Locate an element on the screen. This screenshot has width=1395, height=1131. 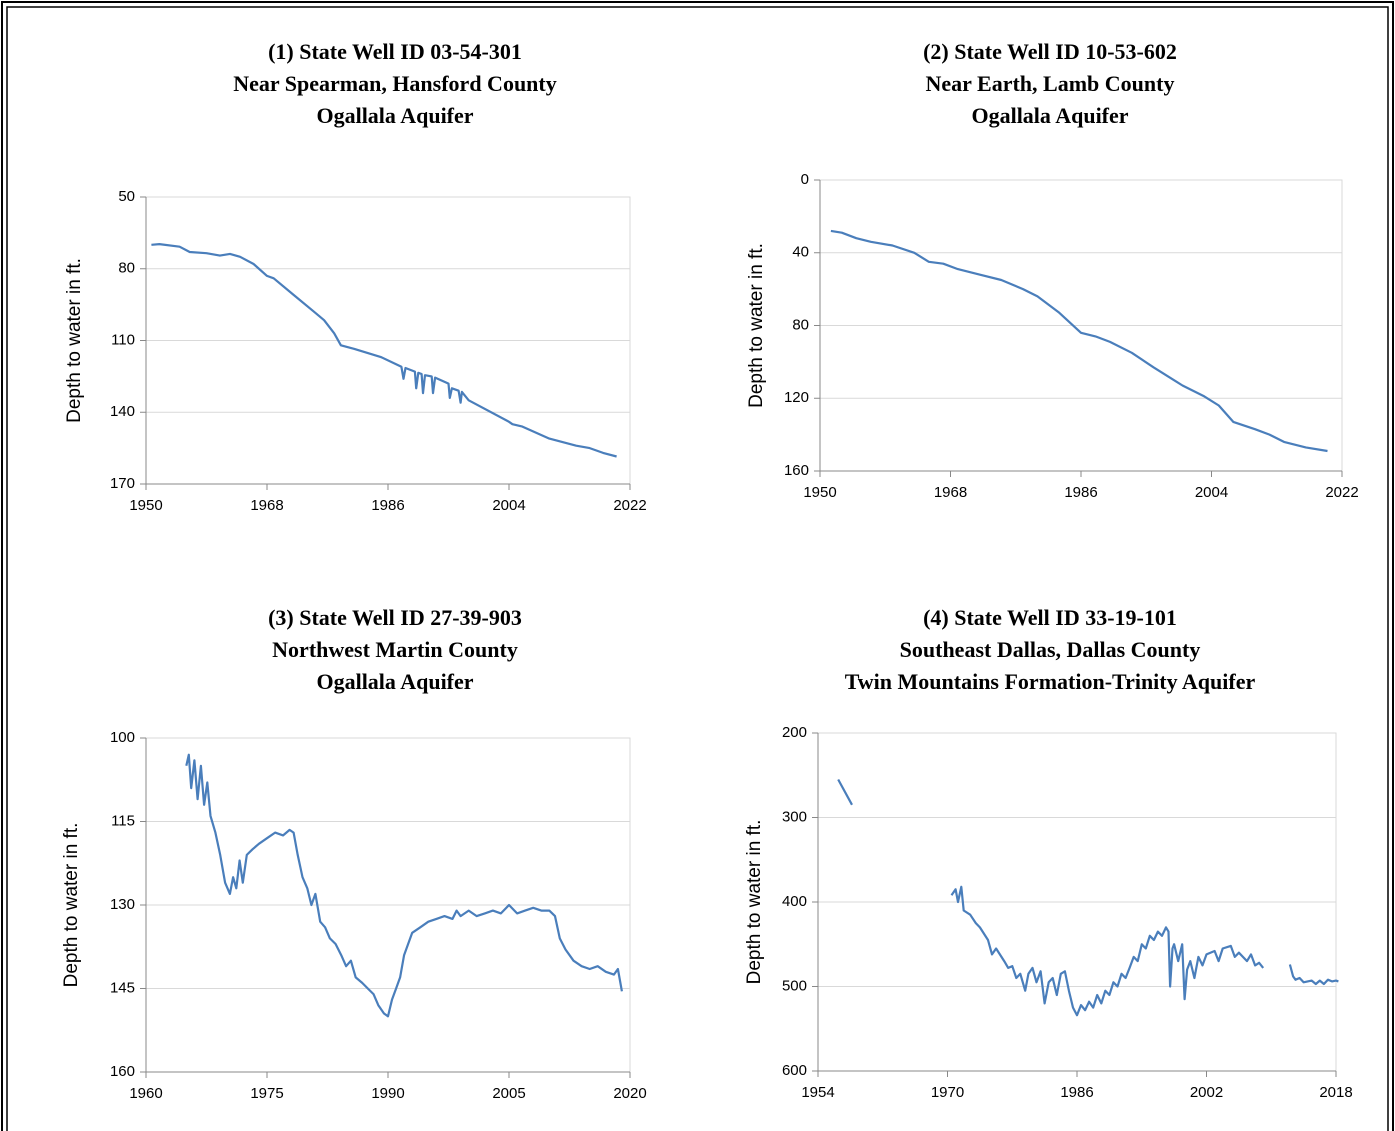
x-tick-label: 1970 is located at coordinates (947, 1092).